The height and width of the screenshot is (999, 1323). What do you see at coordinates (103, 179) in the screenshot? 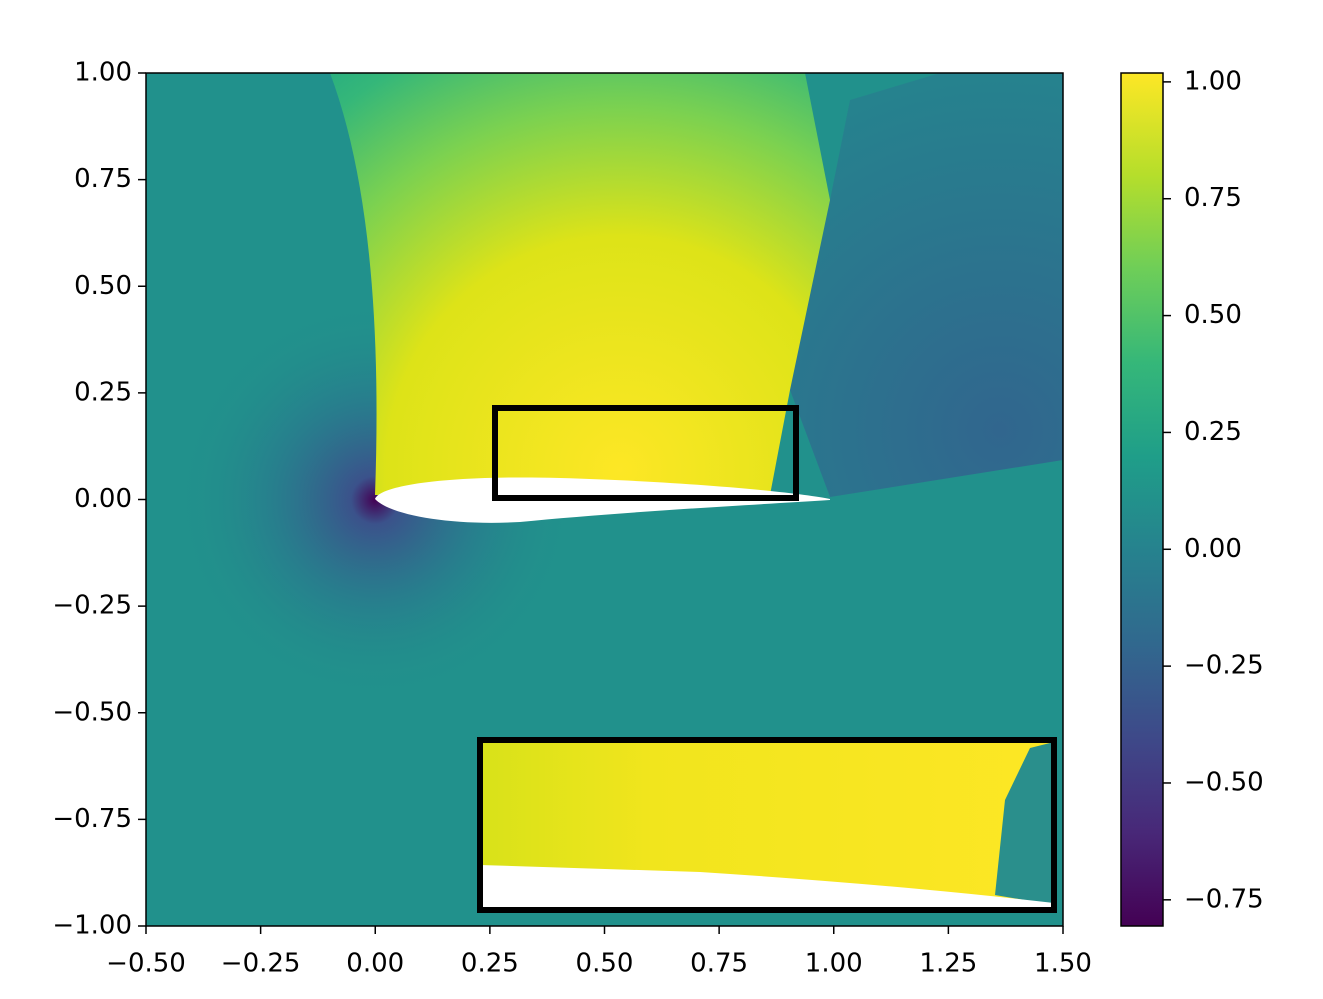
I see `y-tick-label: 0.75` at bounding box center [103, 179].